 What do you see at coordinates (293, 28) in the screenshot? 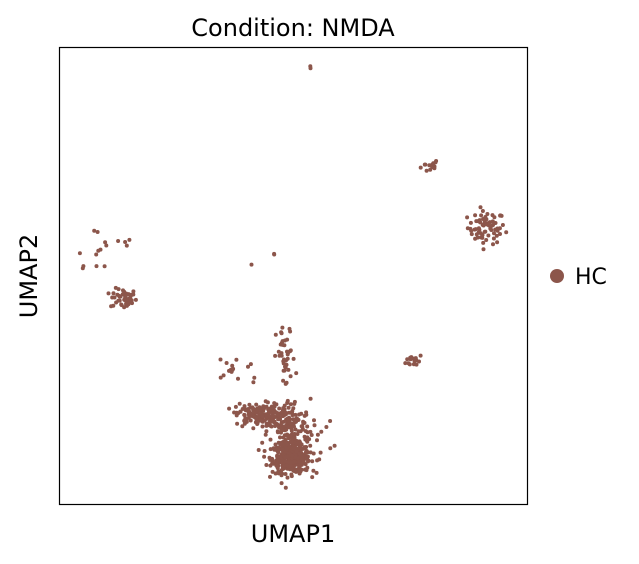
I see `chart-title: Condition: NMDA` at bounding box center [293, 28].